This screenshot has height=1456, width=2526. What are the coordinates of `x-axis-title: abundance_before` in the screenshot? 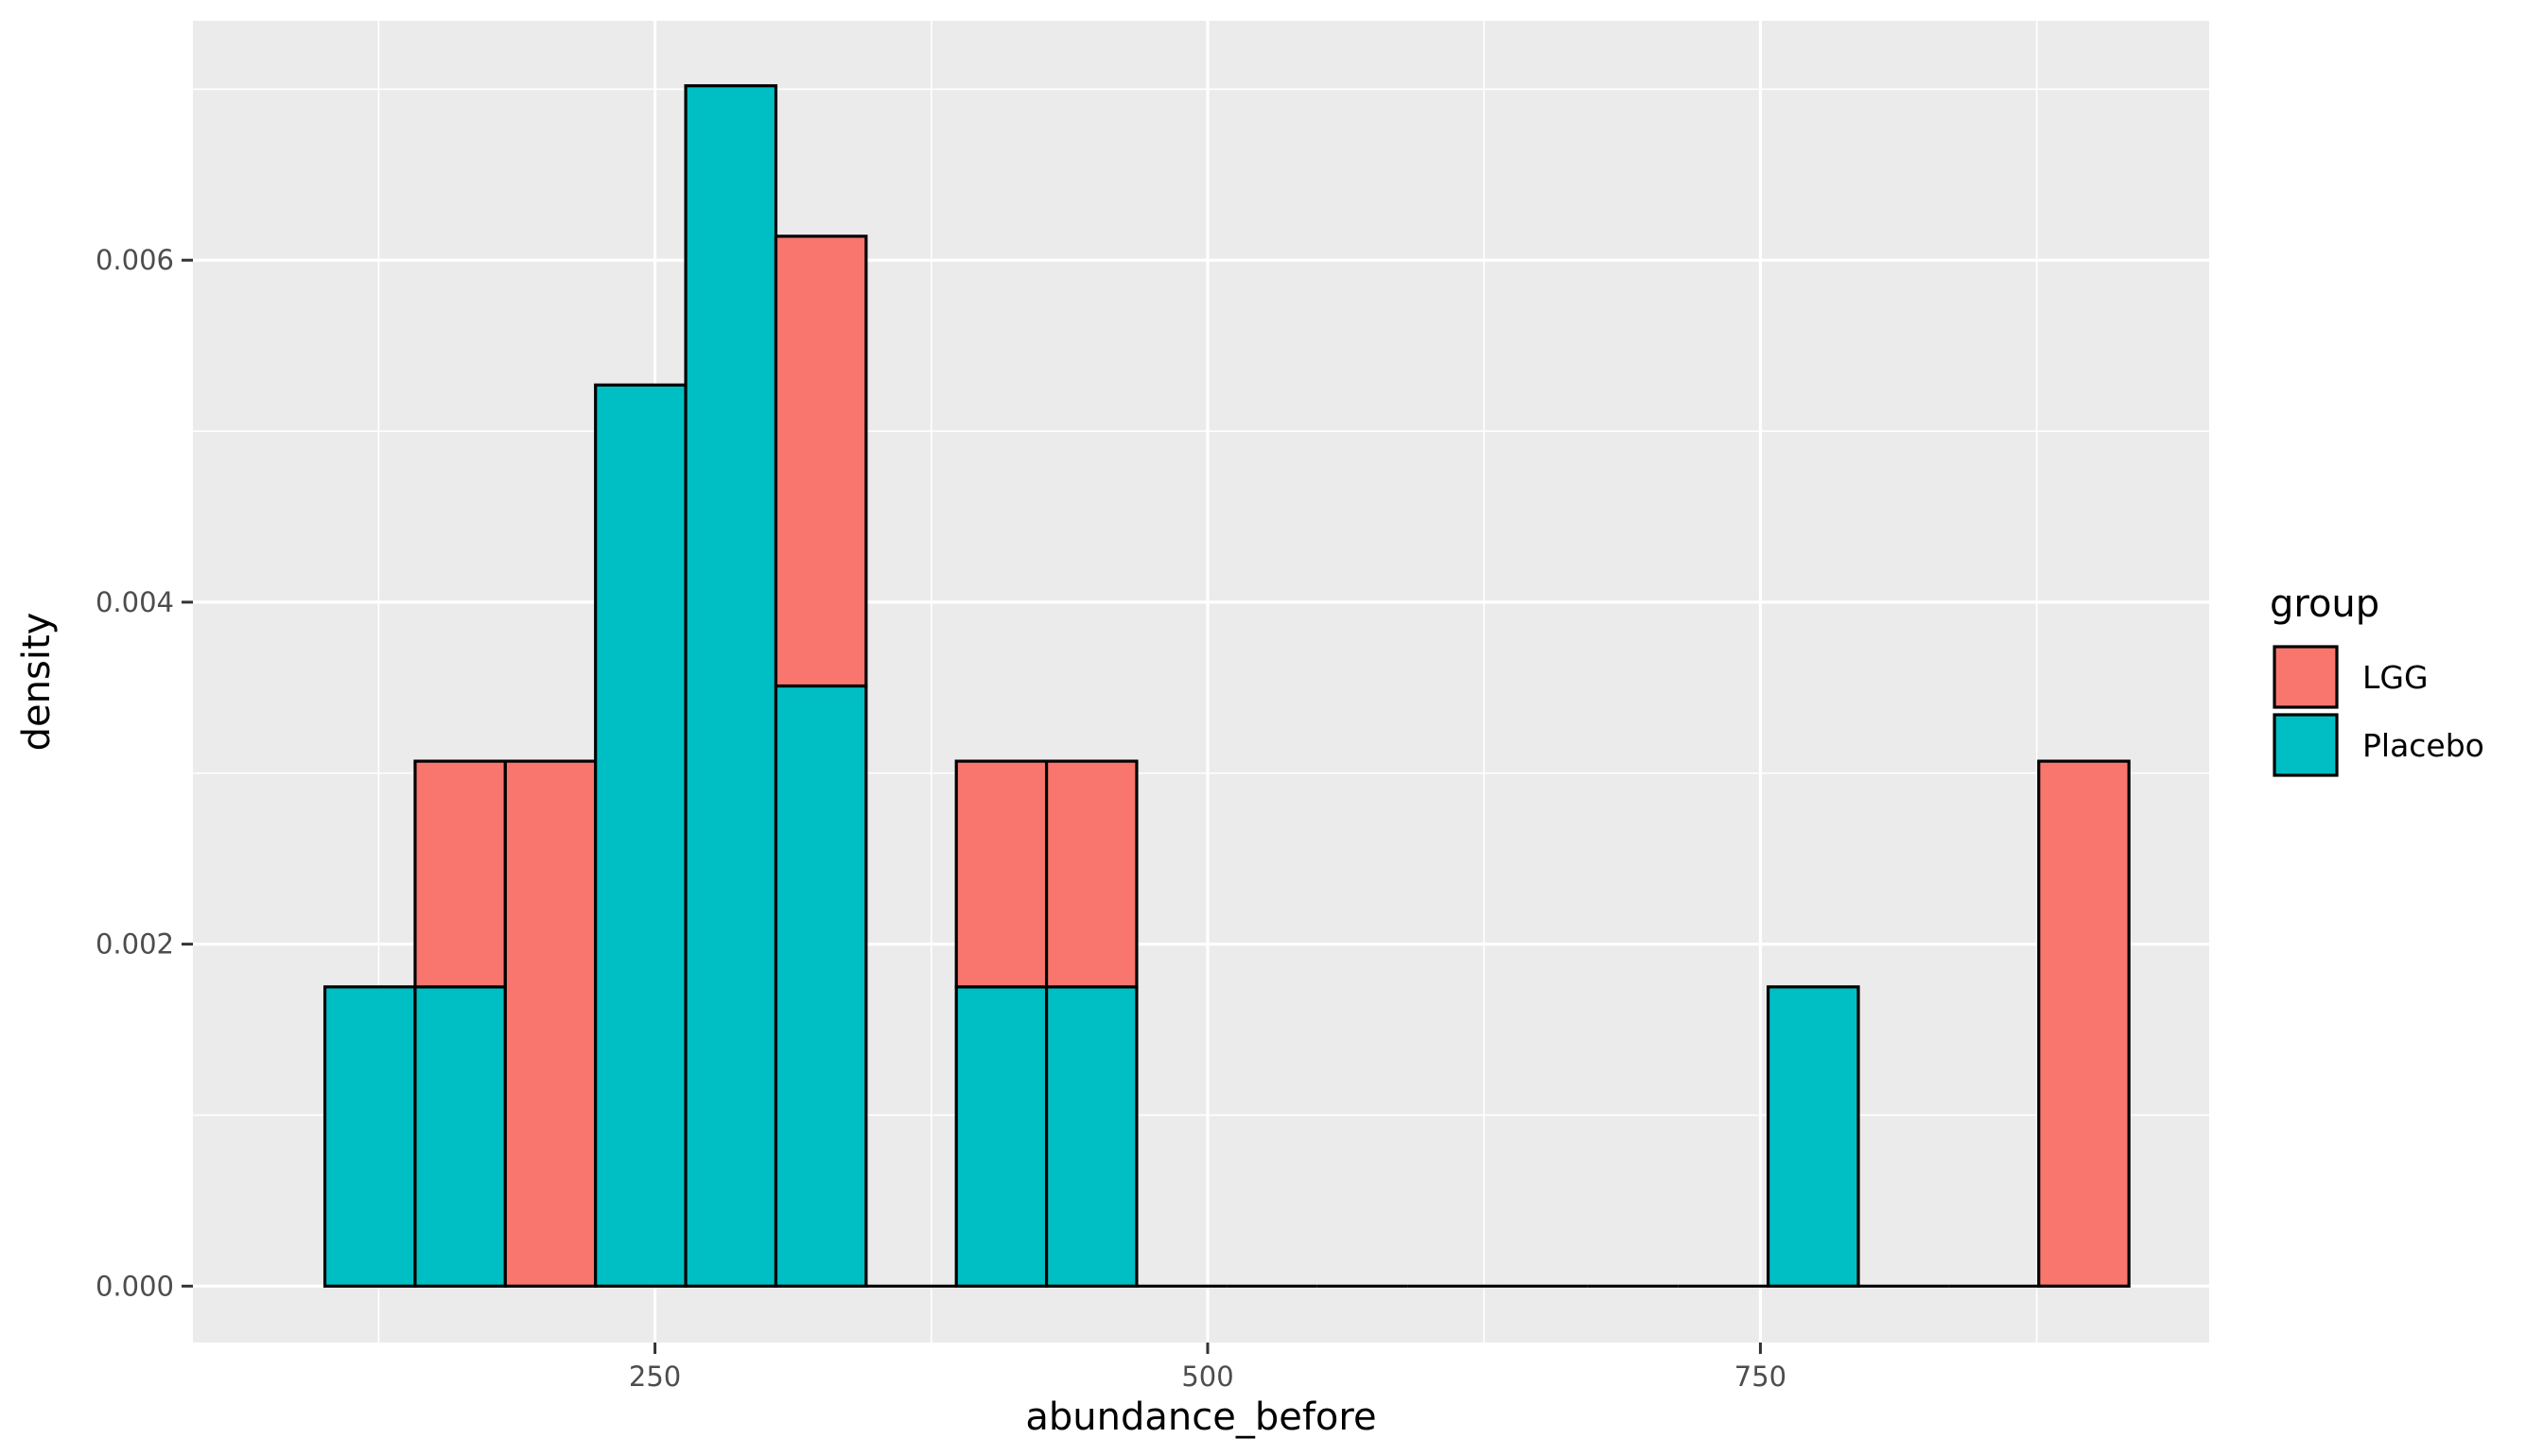 It's located at (1200, 1417).